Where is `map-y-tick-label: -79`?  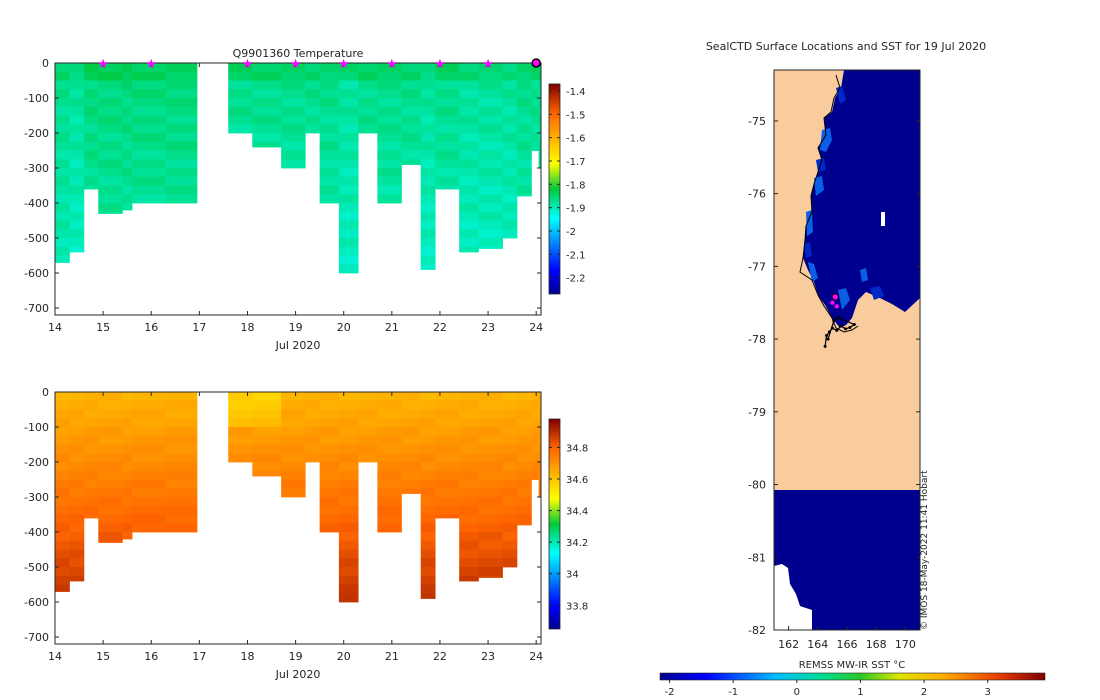 map-y-tick-label: -79 is located at coordinates (757, 412).